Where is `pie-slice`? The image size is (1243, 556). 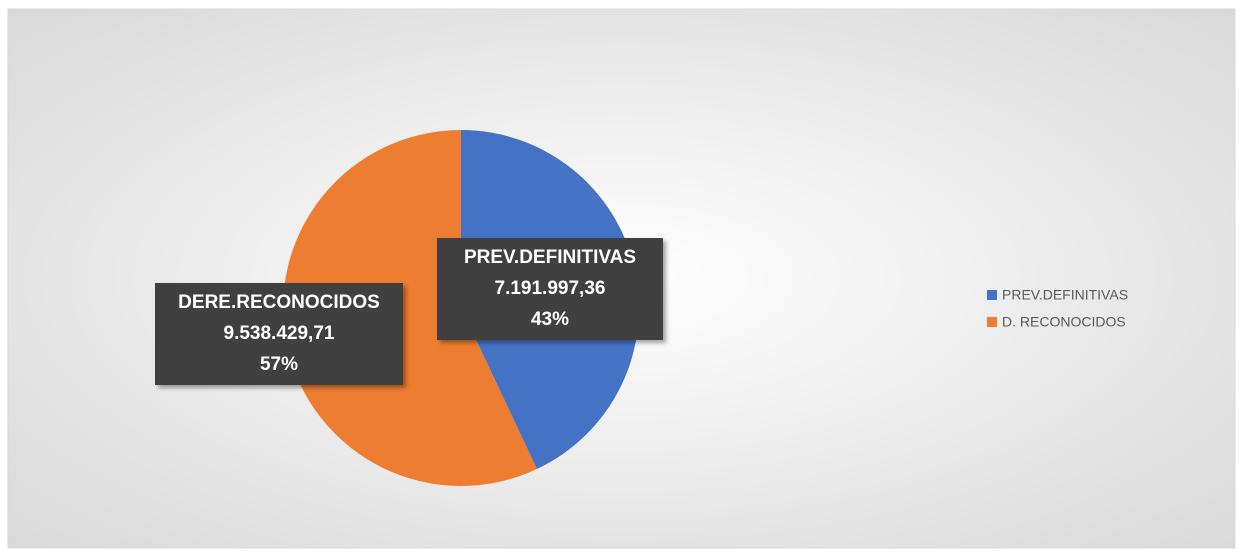
pie-slice is located at coordinates (409, 308).